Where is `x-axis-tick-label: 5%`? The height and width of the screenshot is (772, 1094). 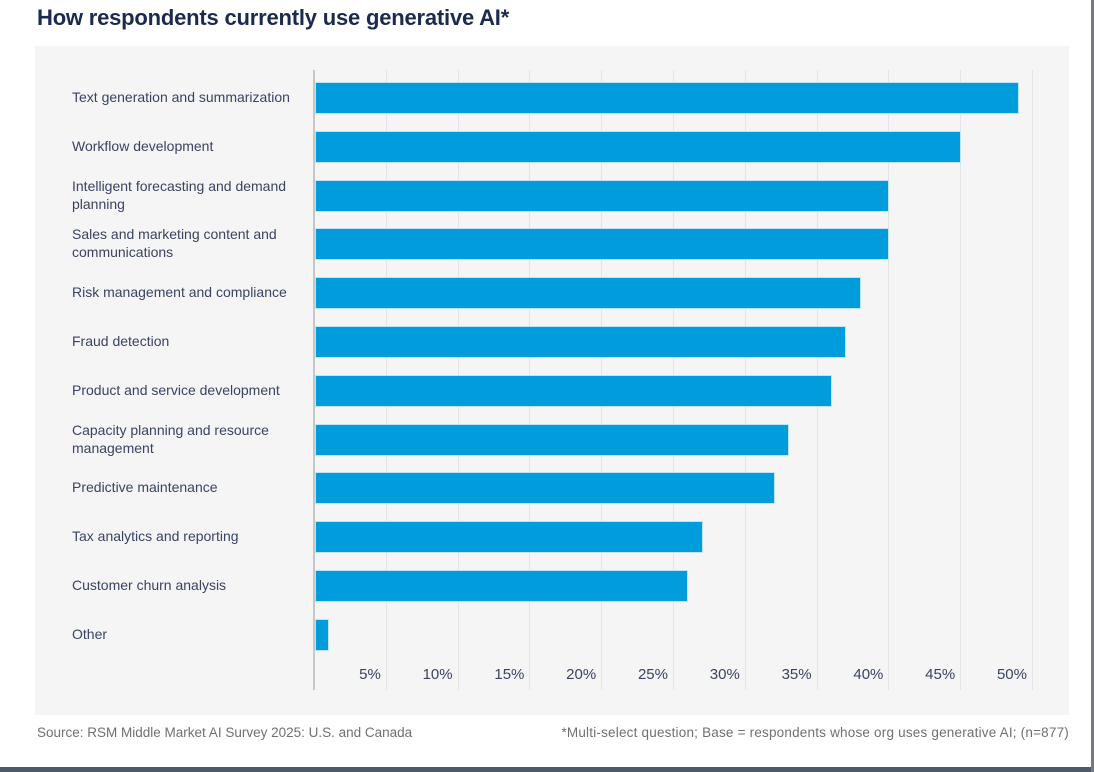
x-axis-tick-label: 5% is located at coordinates (370, 674).